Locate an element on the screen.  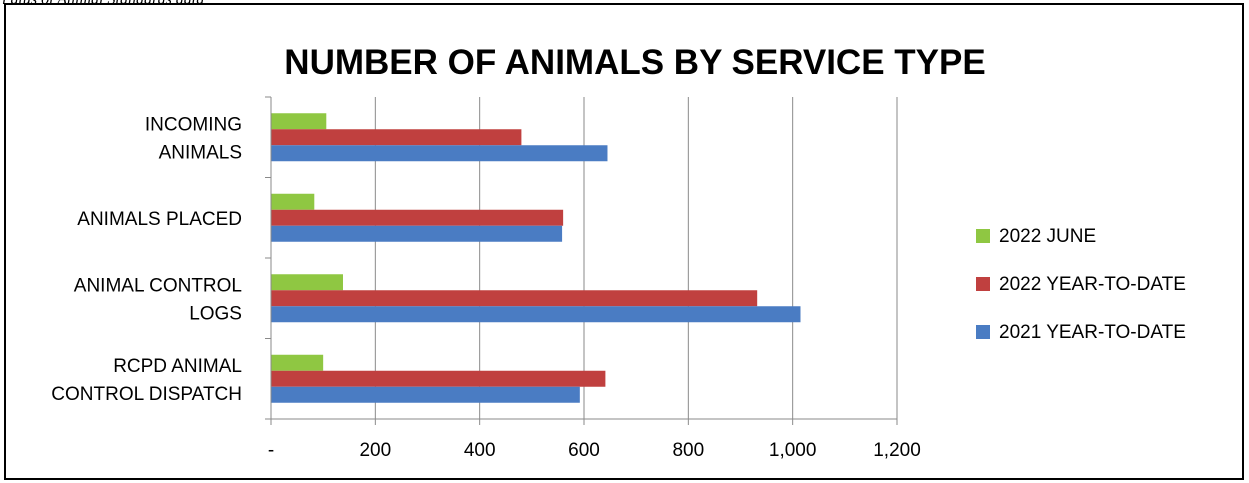
legend-label: 2022 JUNE is located at coordinates (1047, 236).